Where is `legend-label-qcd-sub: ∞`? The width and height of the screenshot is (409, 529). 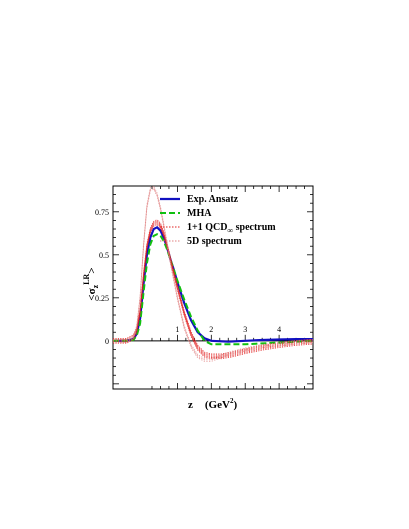 legend-label-qcd-sub: ∞ is located at coordinates (230, 230).